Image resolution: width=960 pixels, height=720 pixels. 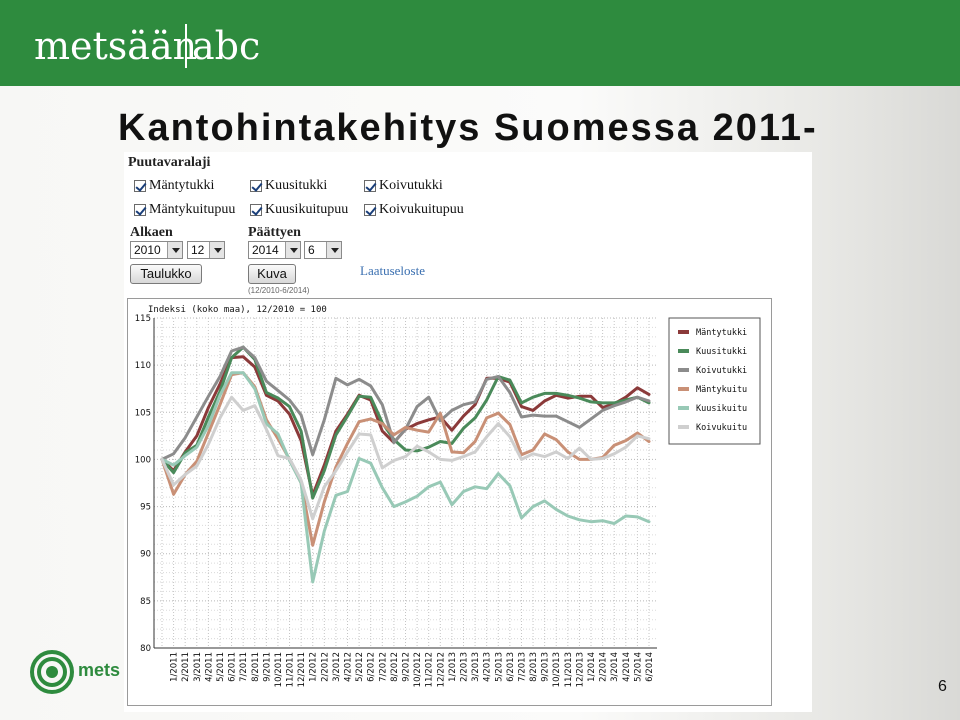 I want to click on x-tick-label: 5/2013, so click(x=499, y=667).